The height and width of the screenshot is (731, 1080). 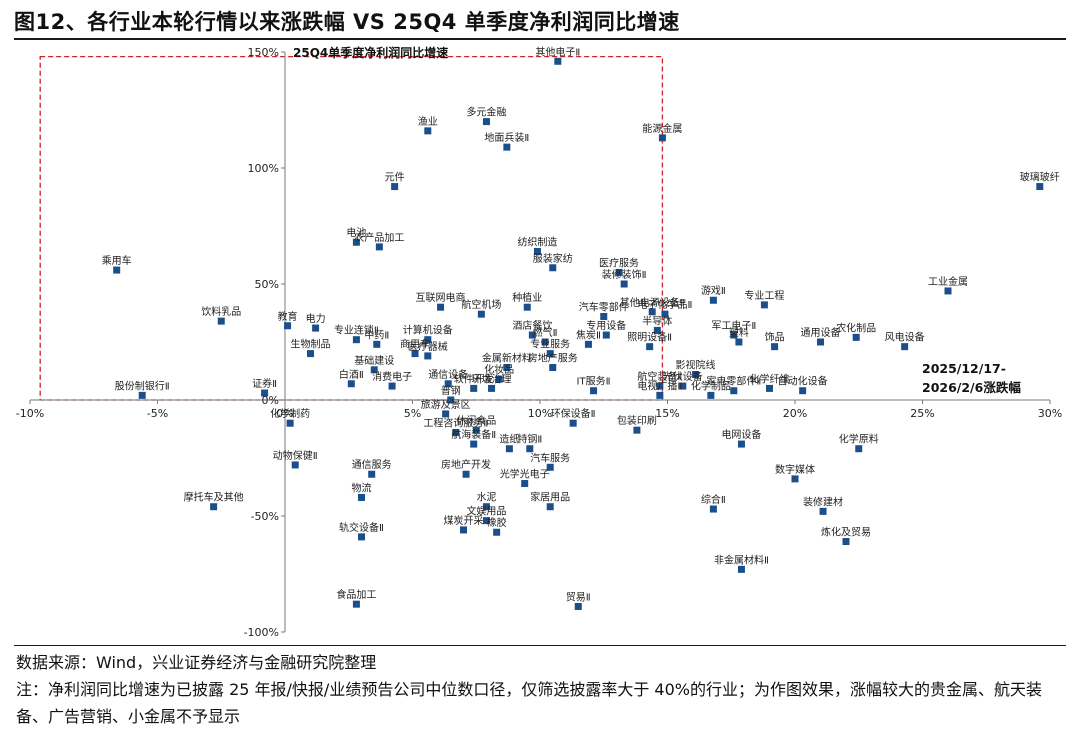 I want to click on x-tick-label: -5%, so click(x=157, y=413).